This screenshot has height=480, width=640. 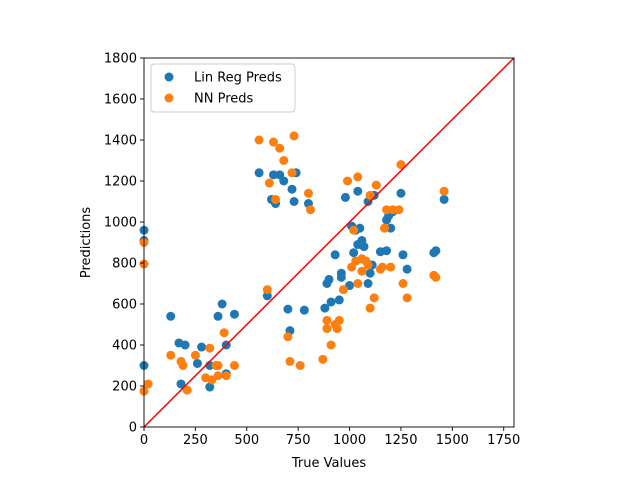 What do you see at coordinates (133, 428) in the screenshot?
I see `y-tick-label: 0` at bounding box center [133, 428].